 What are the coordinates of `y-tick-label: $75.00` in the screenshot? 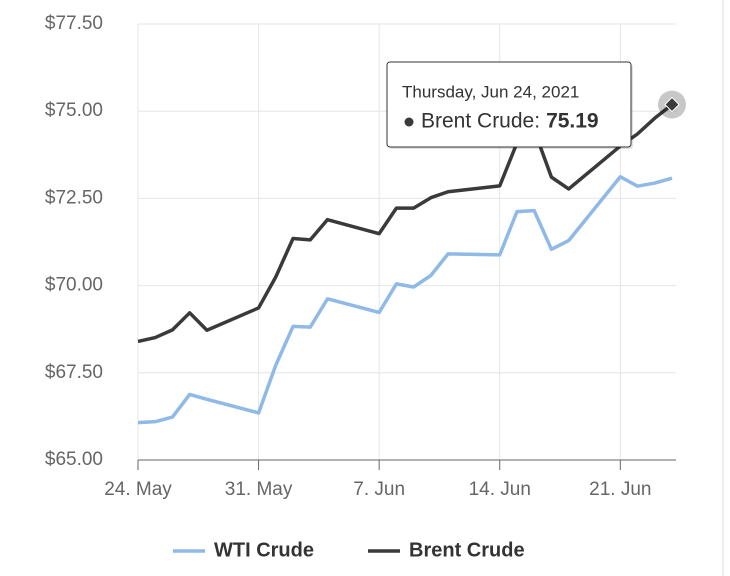 It's located at (74, 110).